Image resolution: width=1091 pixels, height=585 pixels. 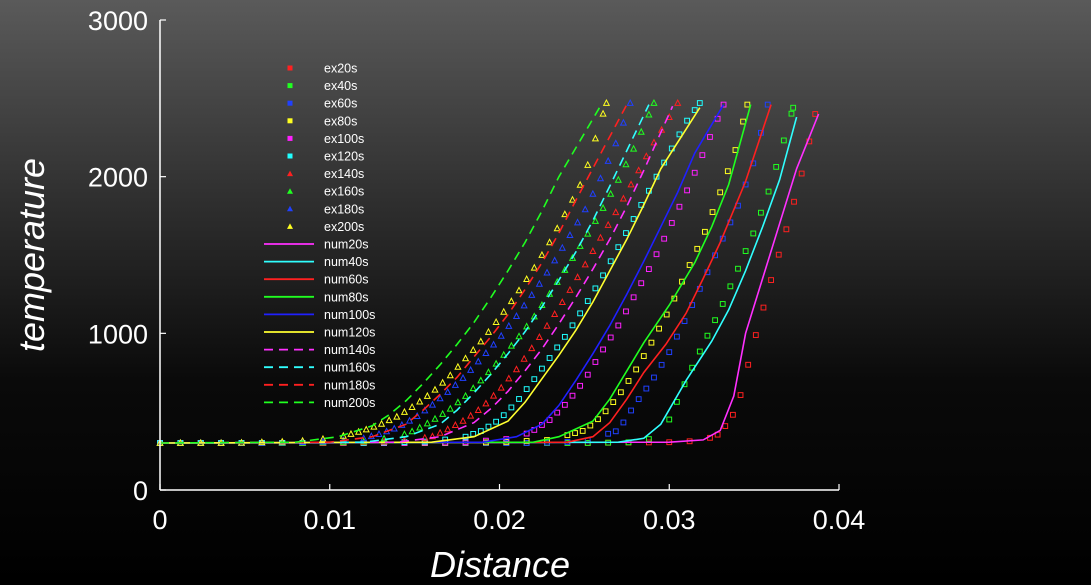 I want to click on legend-item-num40s: num40s, so click(x=316, y=262).